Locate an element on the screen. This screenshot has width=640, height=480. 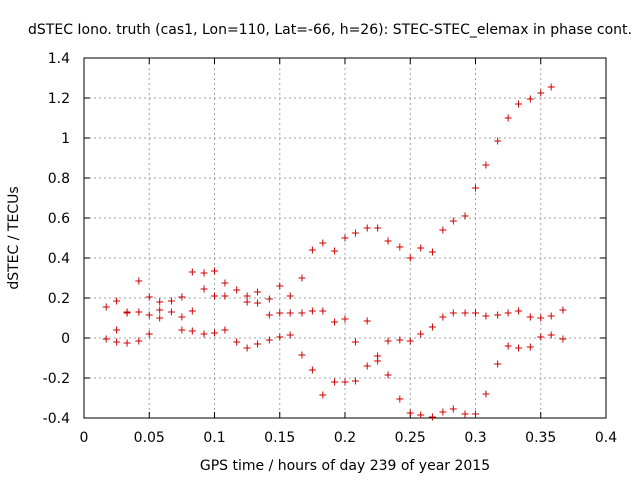
y-tick-label: 0.4 is located at coordinates (59, 259).